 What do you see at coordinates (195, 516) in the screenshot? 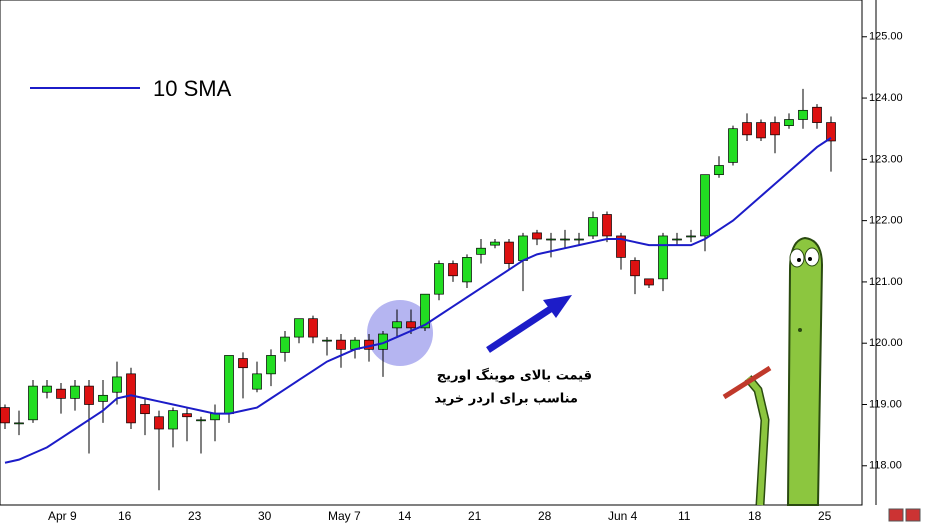
I see `x-tick-label: 23` at bounding box center [195, 516].